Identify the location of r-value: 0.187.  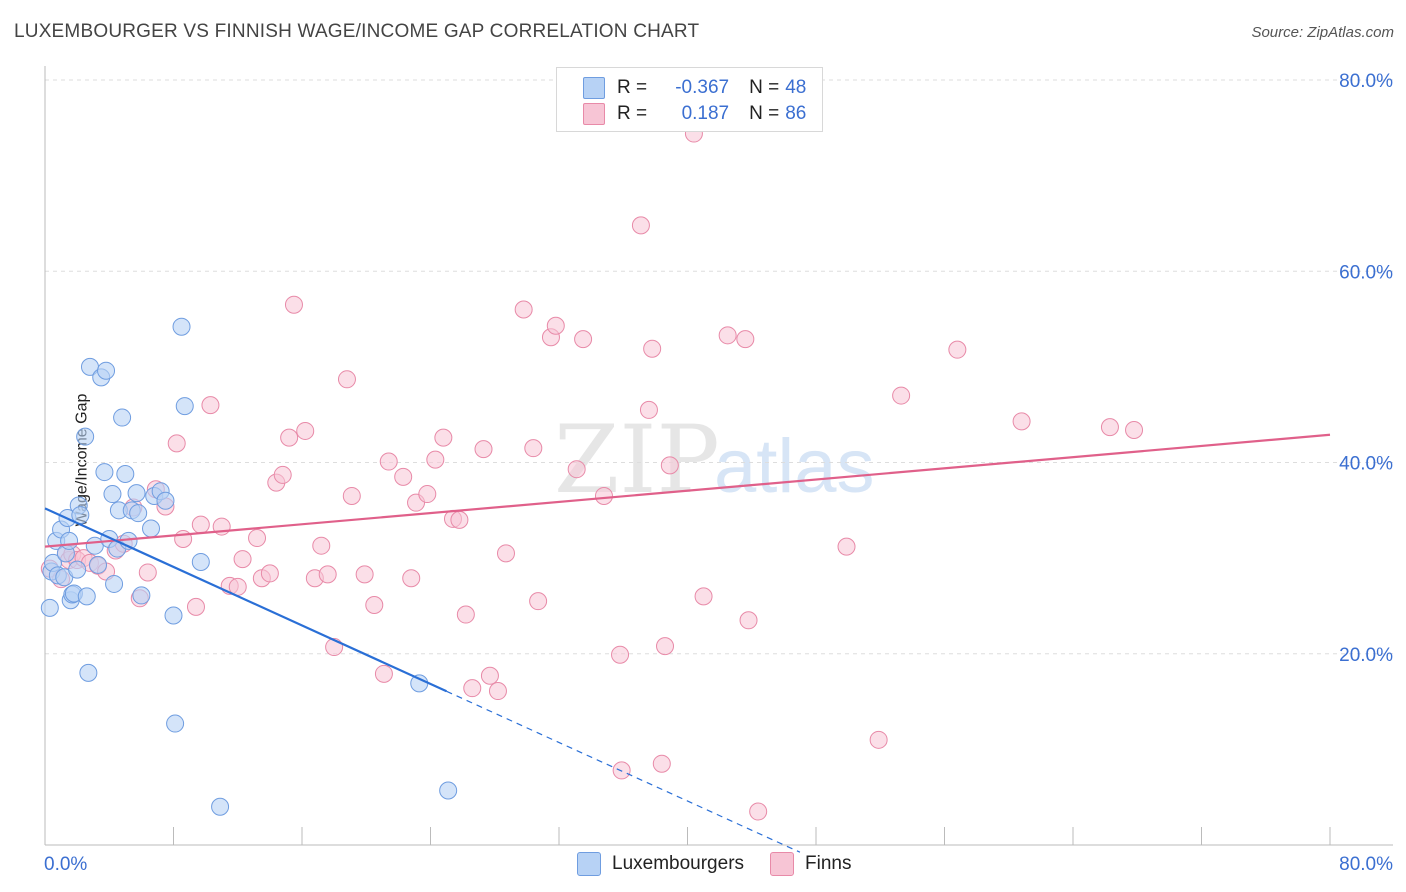
(705, 113).